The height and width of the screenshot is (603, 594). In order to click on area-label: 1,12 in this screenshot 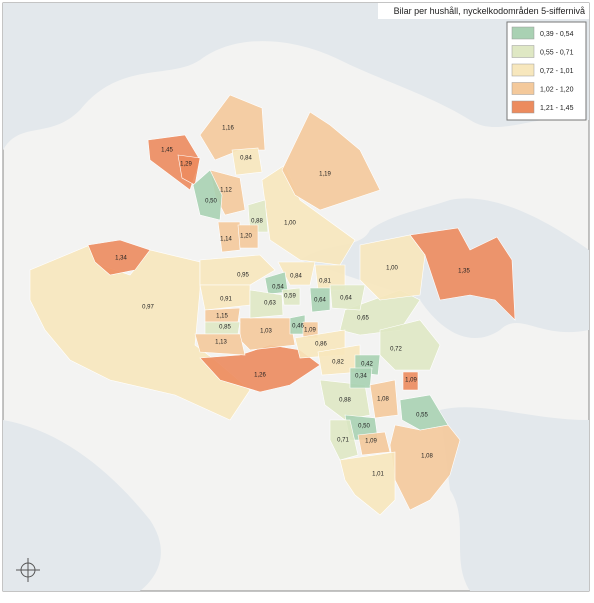, I will do `click(226, 191)`.